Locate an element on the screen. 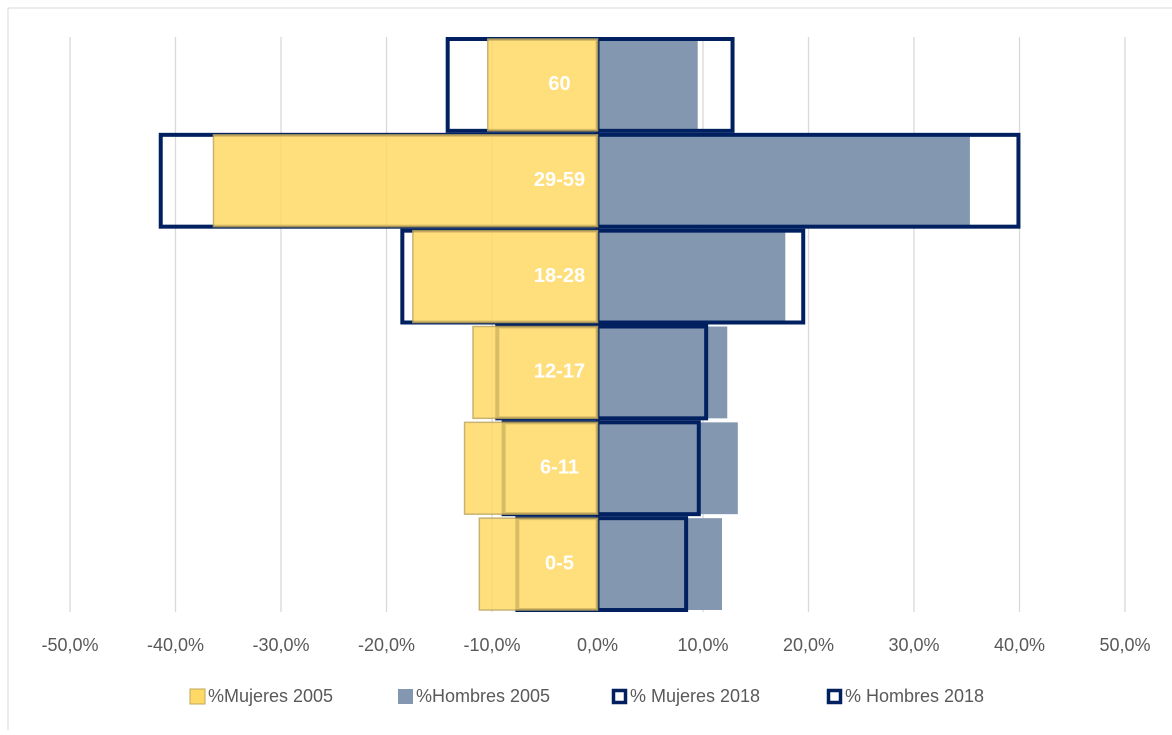 Image resolution: width=1172 pixels, height=735 pixels. x-tick-label: -40,0% is located at coordinates (175, 645).